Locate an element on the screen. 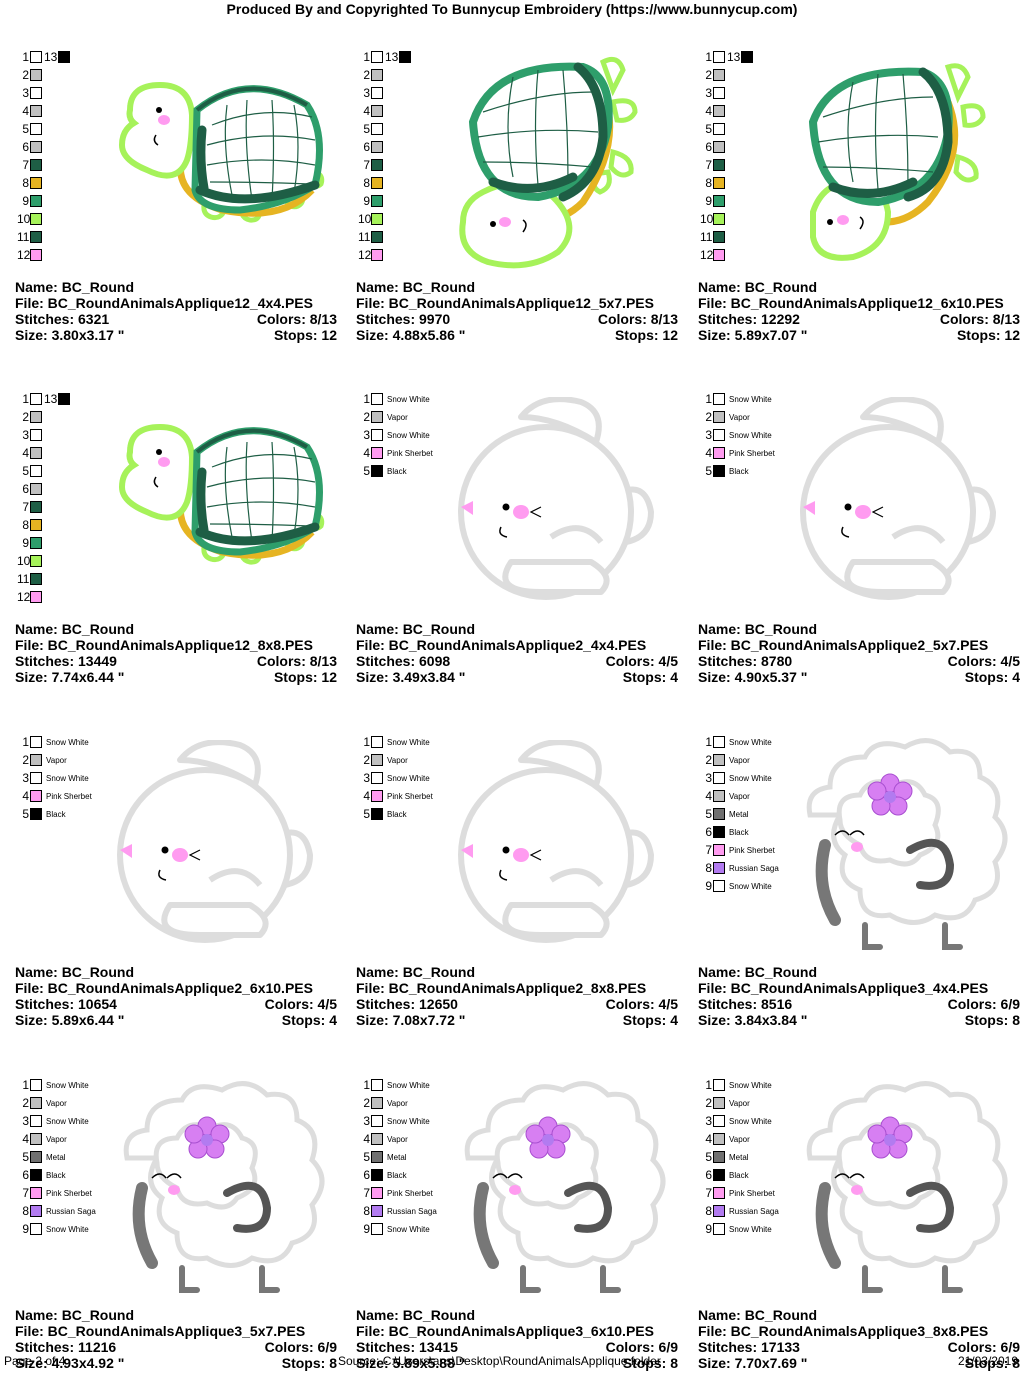 This screenshot has width=1024, height=1390. color-count: Colors: 4/5 is located at coordinates (641, 661).